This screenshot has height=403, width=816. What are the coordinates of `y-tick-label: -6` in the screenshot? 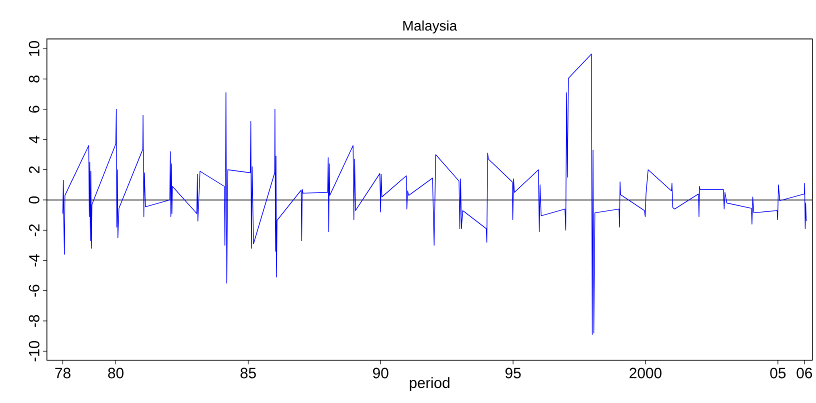 It's located at (34, 290).